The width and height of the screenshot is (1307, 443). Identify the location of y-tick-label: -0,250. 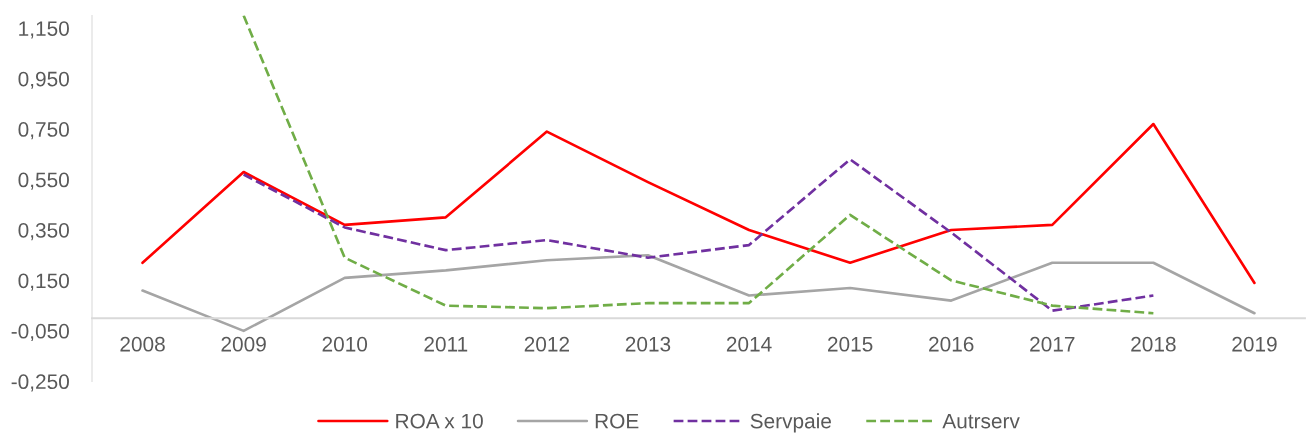
(40, 383).